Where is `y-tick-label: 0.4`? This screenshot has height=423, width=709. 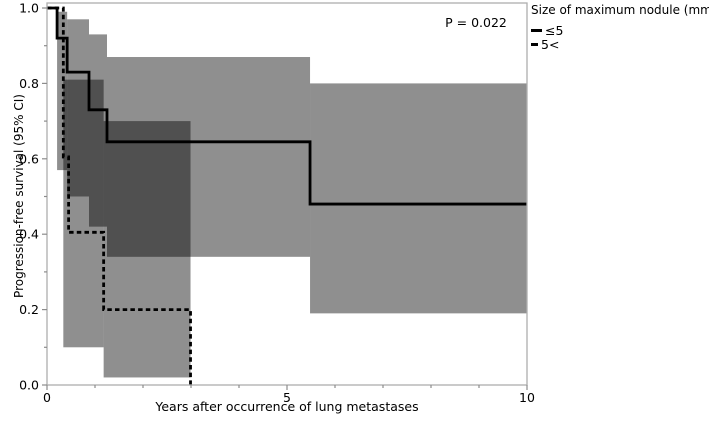 y-tick-label: 0.4 is located at coordinates (29, 234).